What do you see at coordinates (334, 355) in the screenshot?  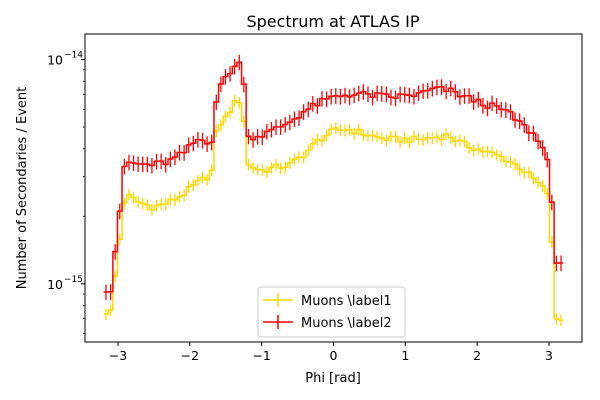 I see `x-tick-label: 0` at bounding box center [334, 355].